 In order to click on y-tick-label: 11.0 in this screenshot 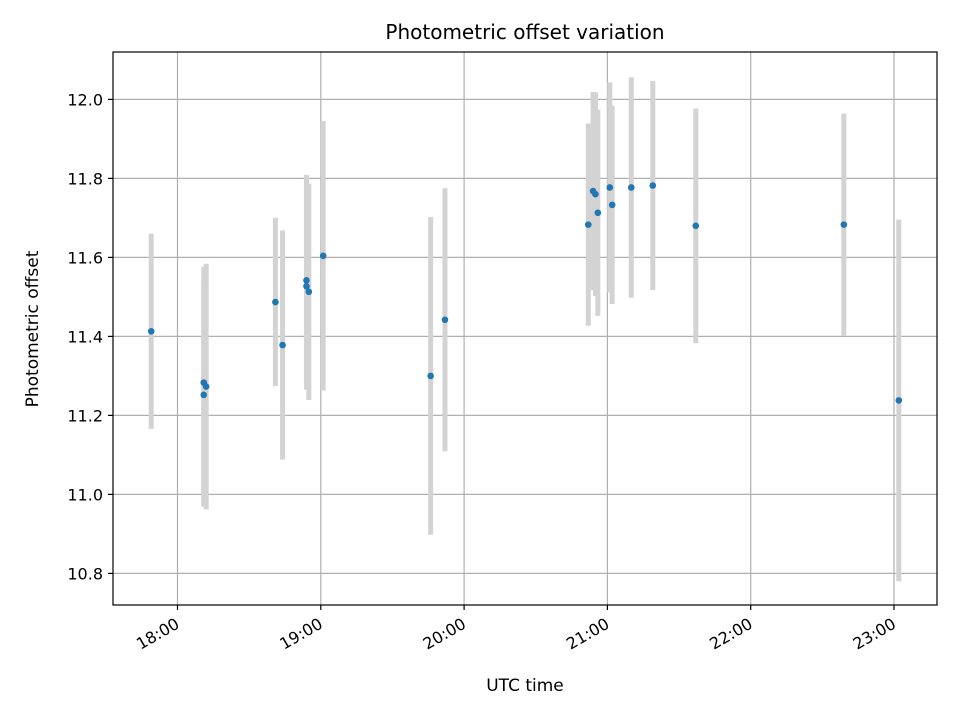, I will do `click(85, 494)`.